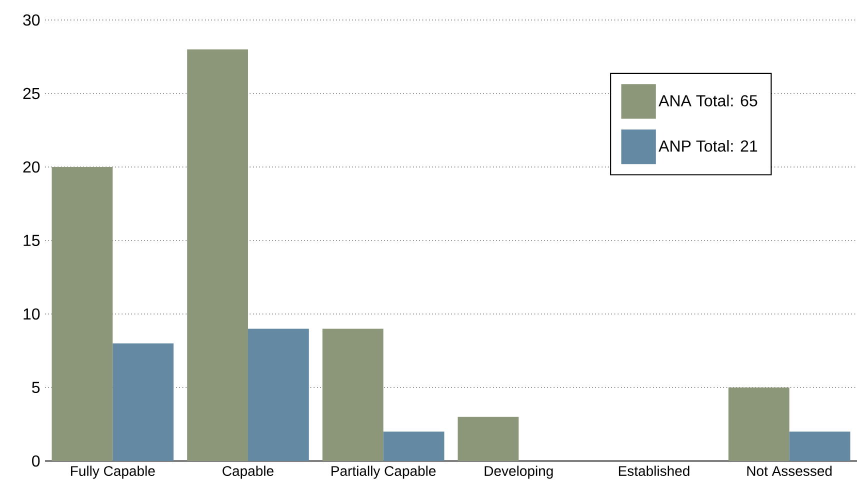 The height and width of the screenshot is (495, 857). Describe the element at coordinates (31, 167) in the screenshot. I see `y-tick-label: 20` at that location.